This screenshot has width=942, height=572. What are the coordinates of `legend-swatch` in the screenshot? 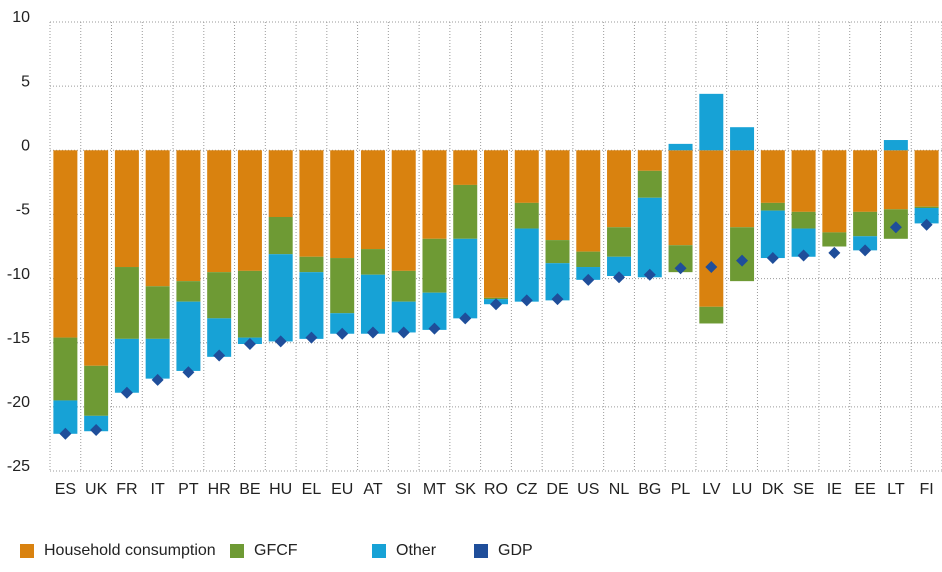 It's located at (481, 551).